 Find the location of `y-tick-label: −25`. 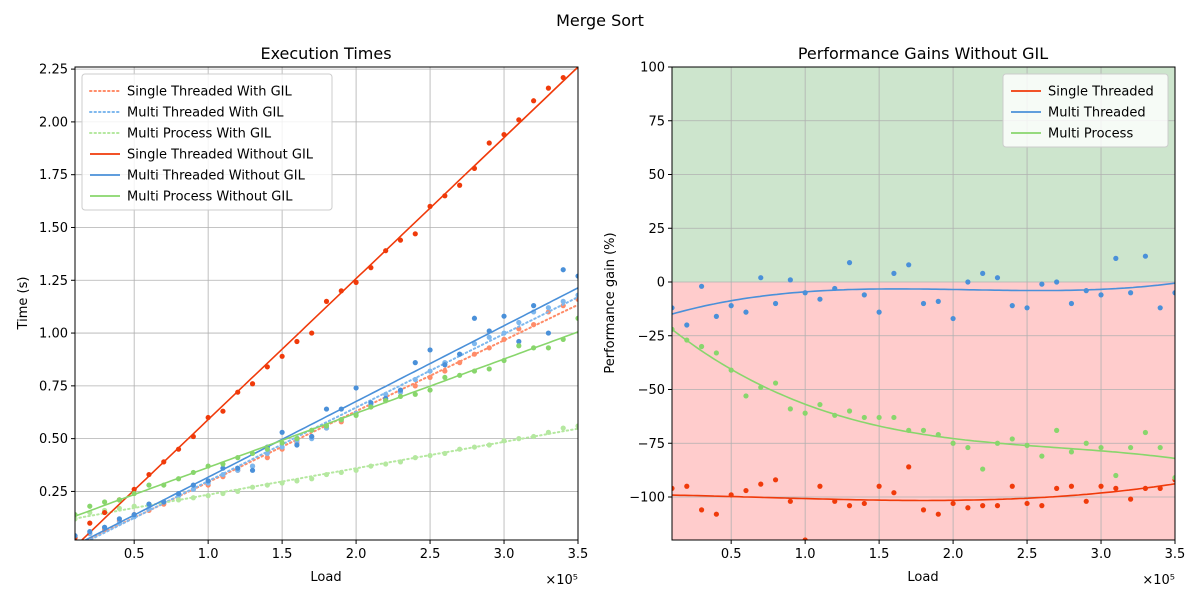

y-tick-label: −25 is located at coordinates (651, 336).